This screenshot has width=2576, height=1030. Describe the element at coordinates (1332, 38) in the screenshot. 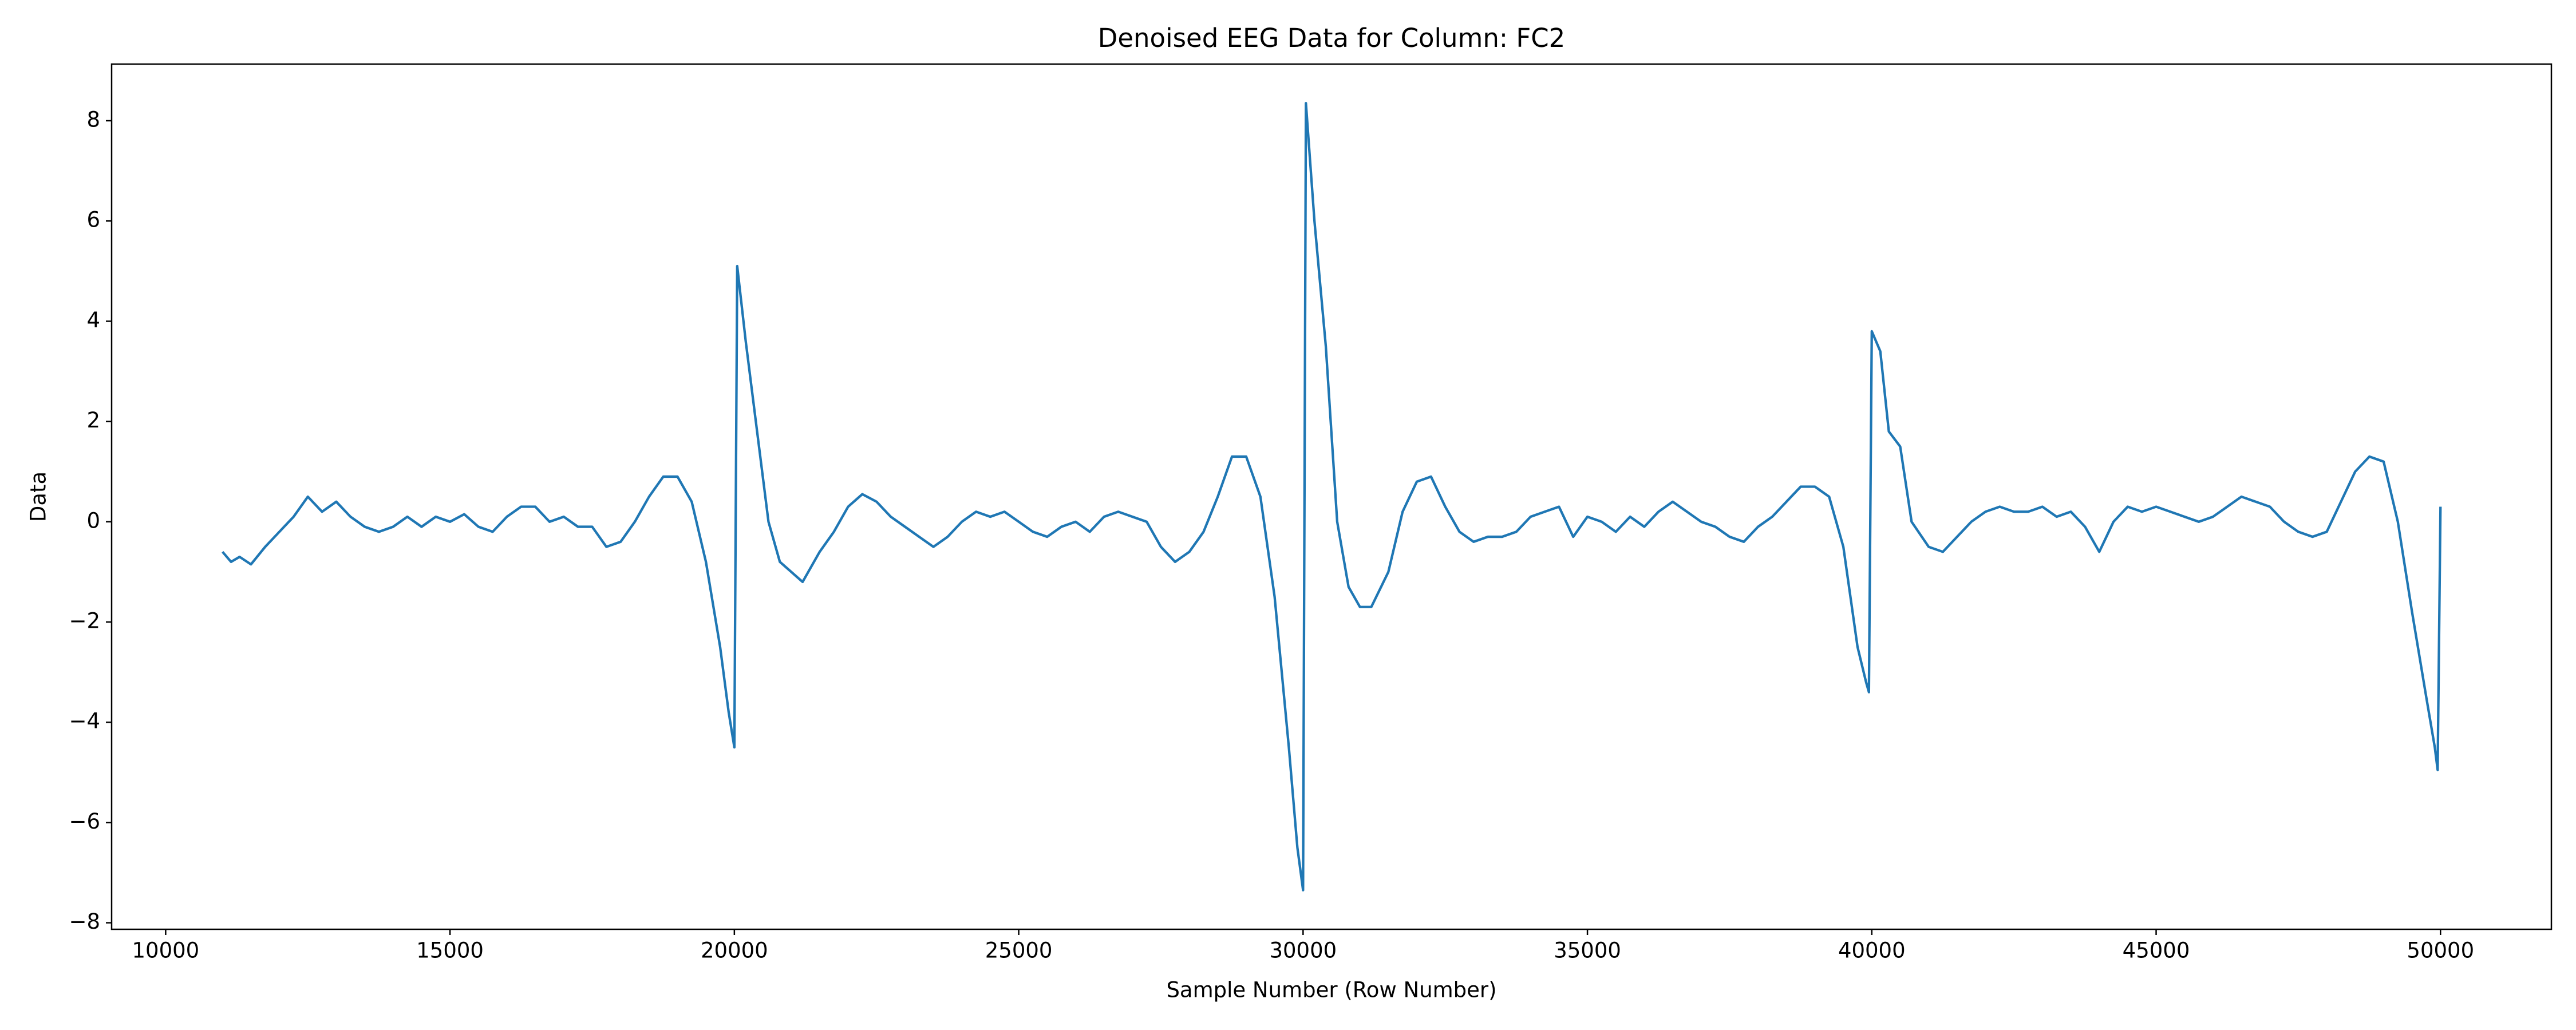

I see `chart-title: Denoised EEG Data for Column: FC2` at that location.